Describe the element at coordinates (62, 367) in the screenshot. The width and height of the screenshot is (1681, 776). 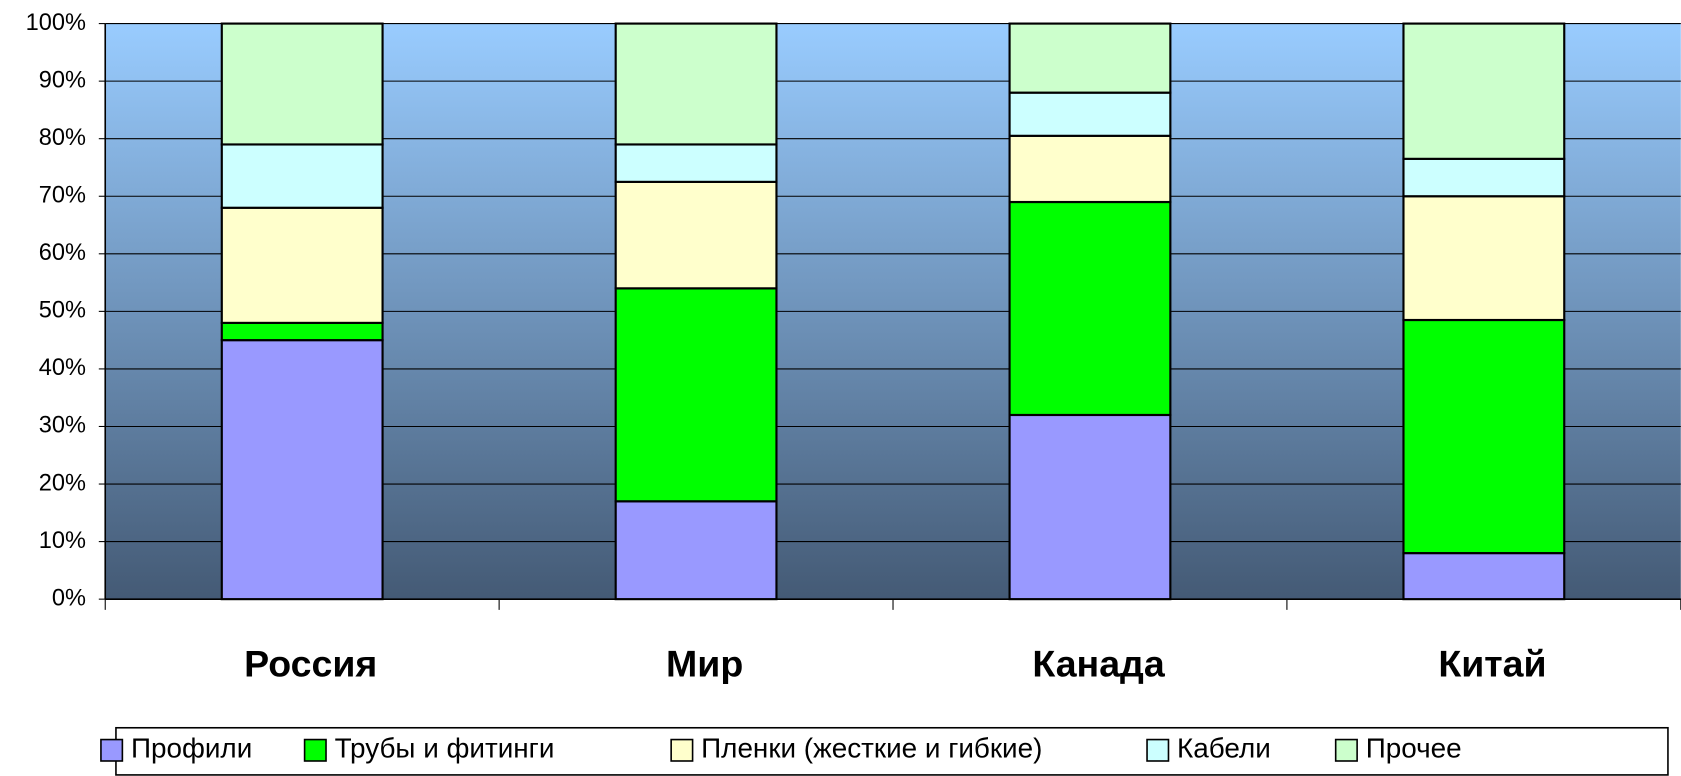
I see `y-tick-label: 40%` at that location.